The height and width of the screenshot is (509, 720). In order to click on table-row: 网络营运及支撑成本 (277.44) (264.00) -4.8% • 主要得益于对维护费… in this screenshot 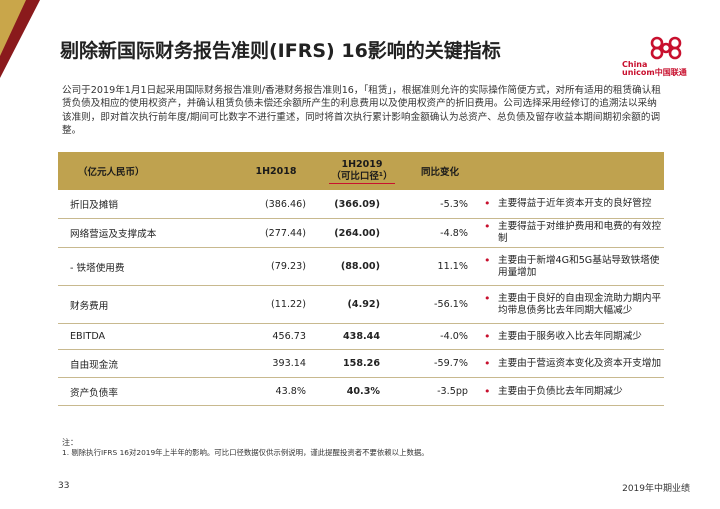, I will do `click(361, 233)`.